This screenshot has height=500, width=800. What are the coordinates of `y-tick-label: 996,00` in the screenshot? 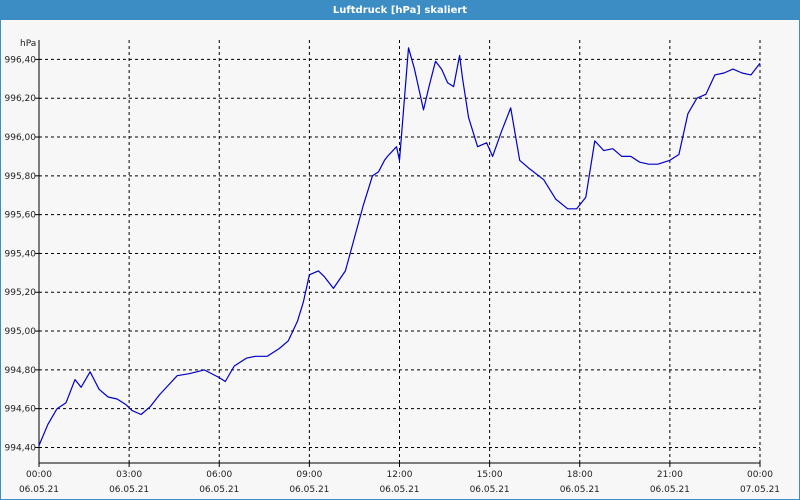 It's located at (21, 138).